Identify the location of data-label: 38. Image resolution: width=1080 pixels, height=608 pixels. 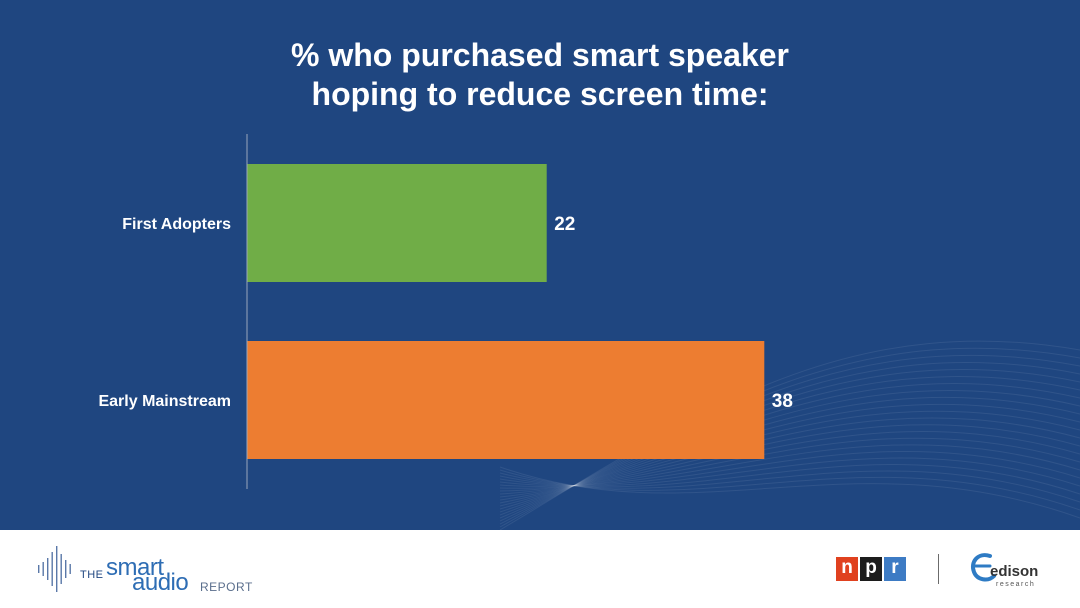
(782, 401).